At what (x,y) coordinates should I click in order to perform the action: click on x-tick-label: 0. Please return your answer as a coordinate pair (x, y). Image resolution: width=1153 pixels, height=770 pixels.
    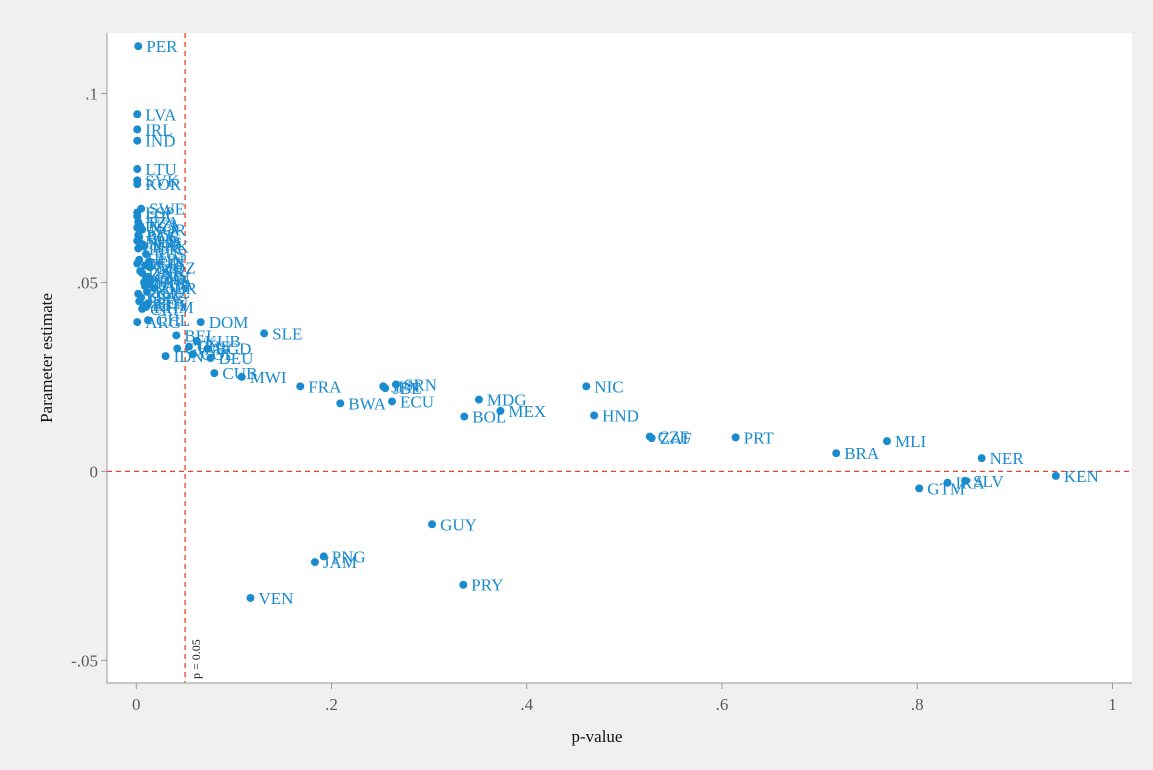
    Looking at the image, I should click on (136, 704).